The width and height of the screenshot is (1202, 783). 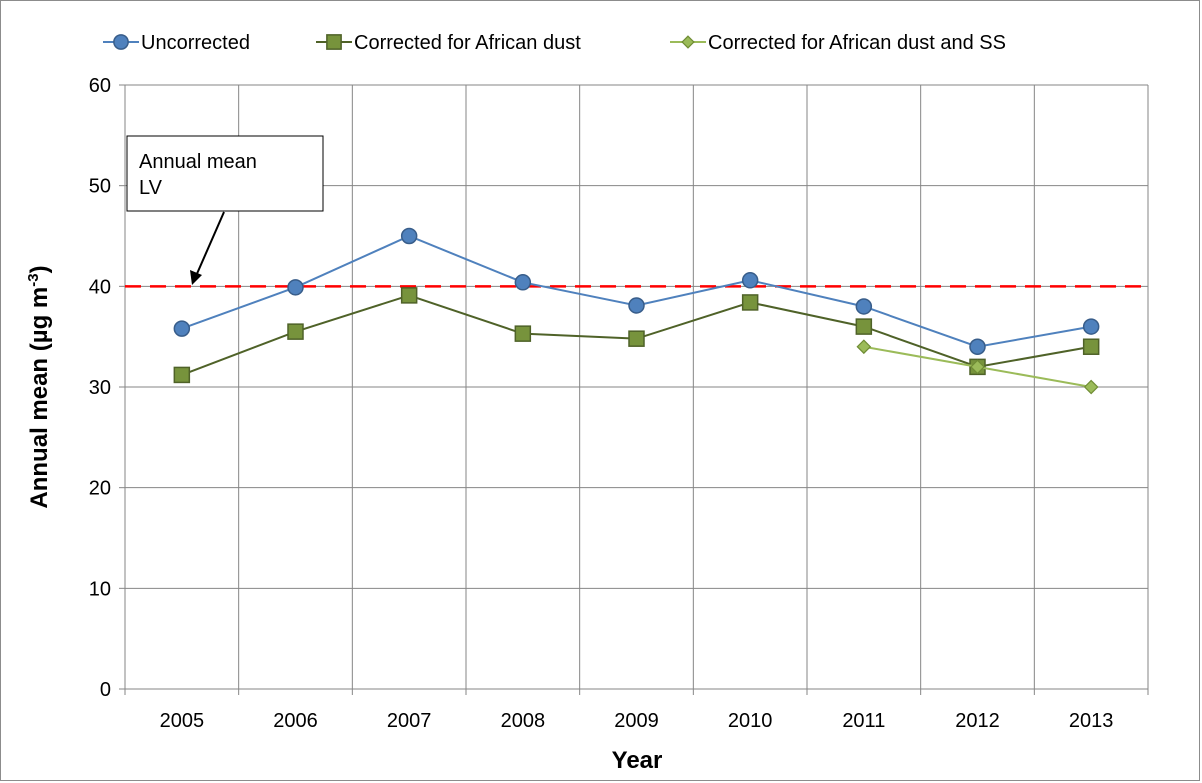 I want to click on y-tick-label: 30, so click(x=100, y=388).